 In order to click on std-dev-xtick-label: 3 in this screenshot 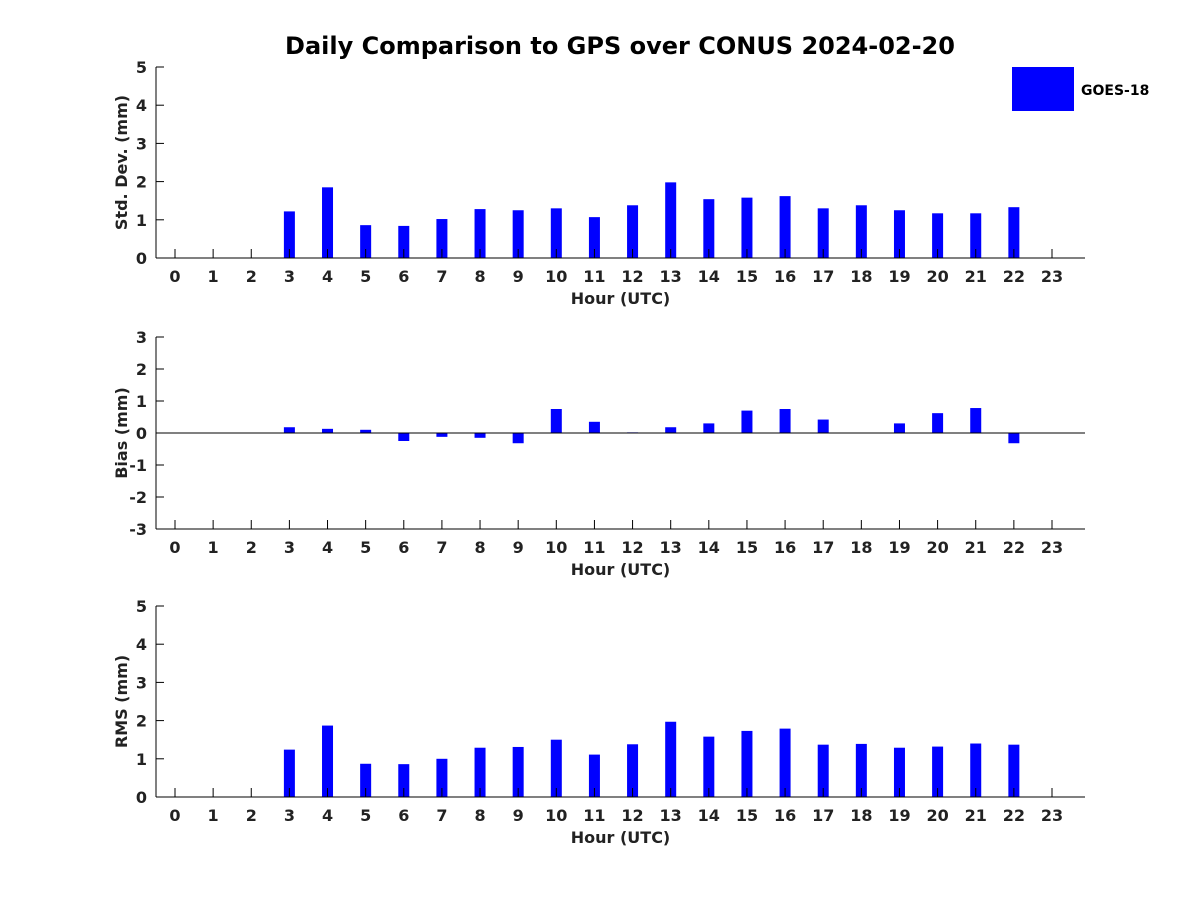, I will do `click(289, 276)`.